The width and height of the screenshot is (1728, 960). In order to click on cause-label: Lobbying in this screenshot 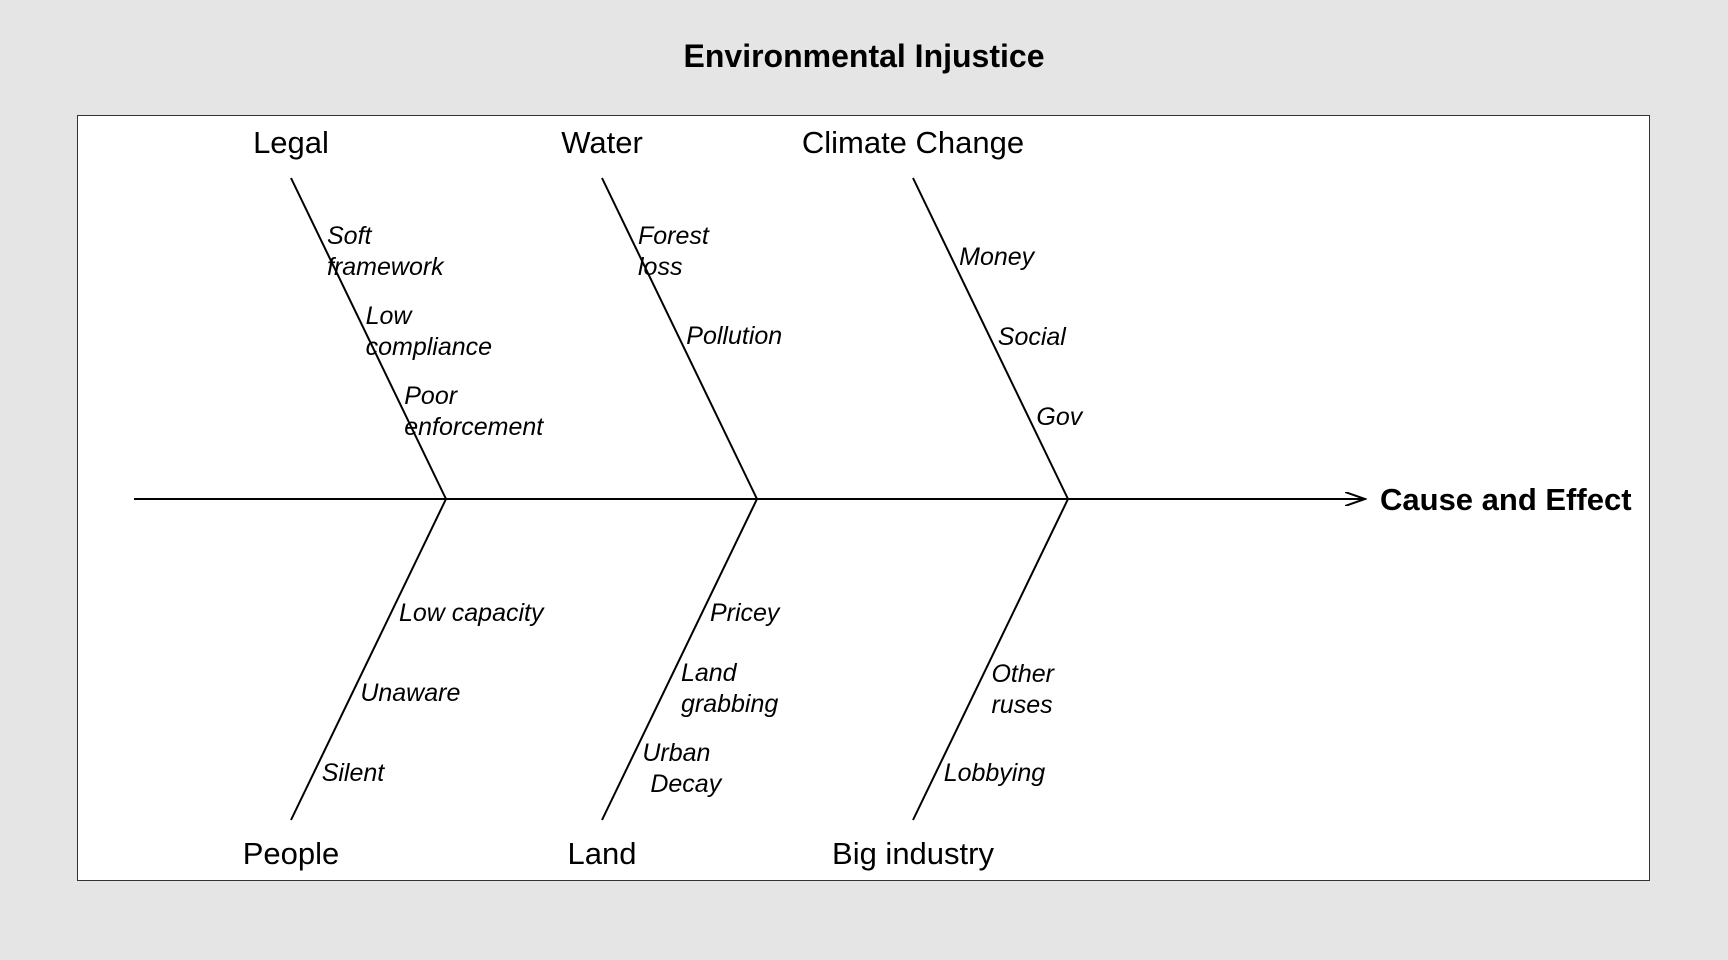, I will do `click(995, 773)`.